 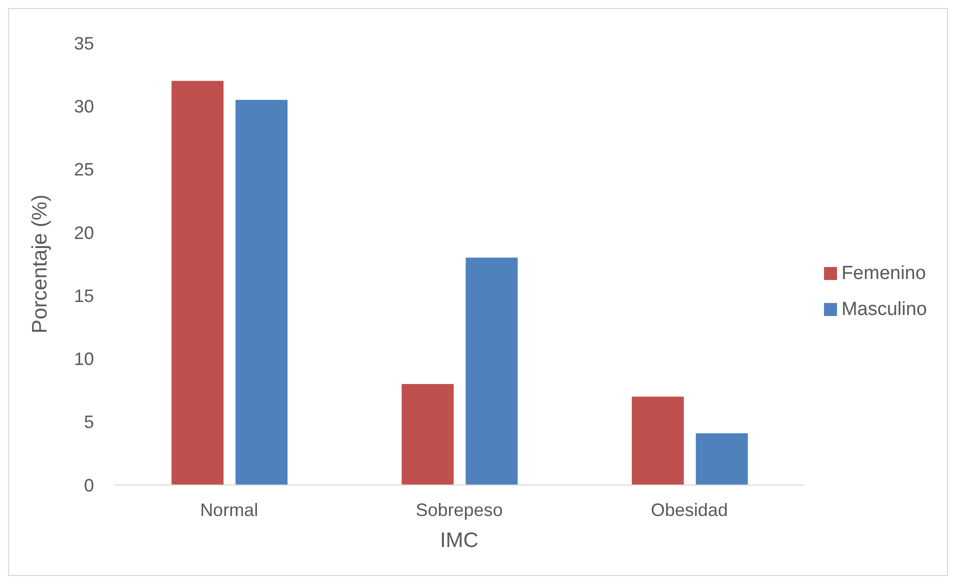 What do you see at coordinates (689, 510) in the screenshot?
I see `x-tick-label: Obesidad` at bounding box center [689, 510].